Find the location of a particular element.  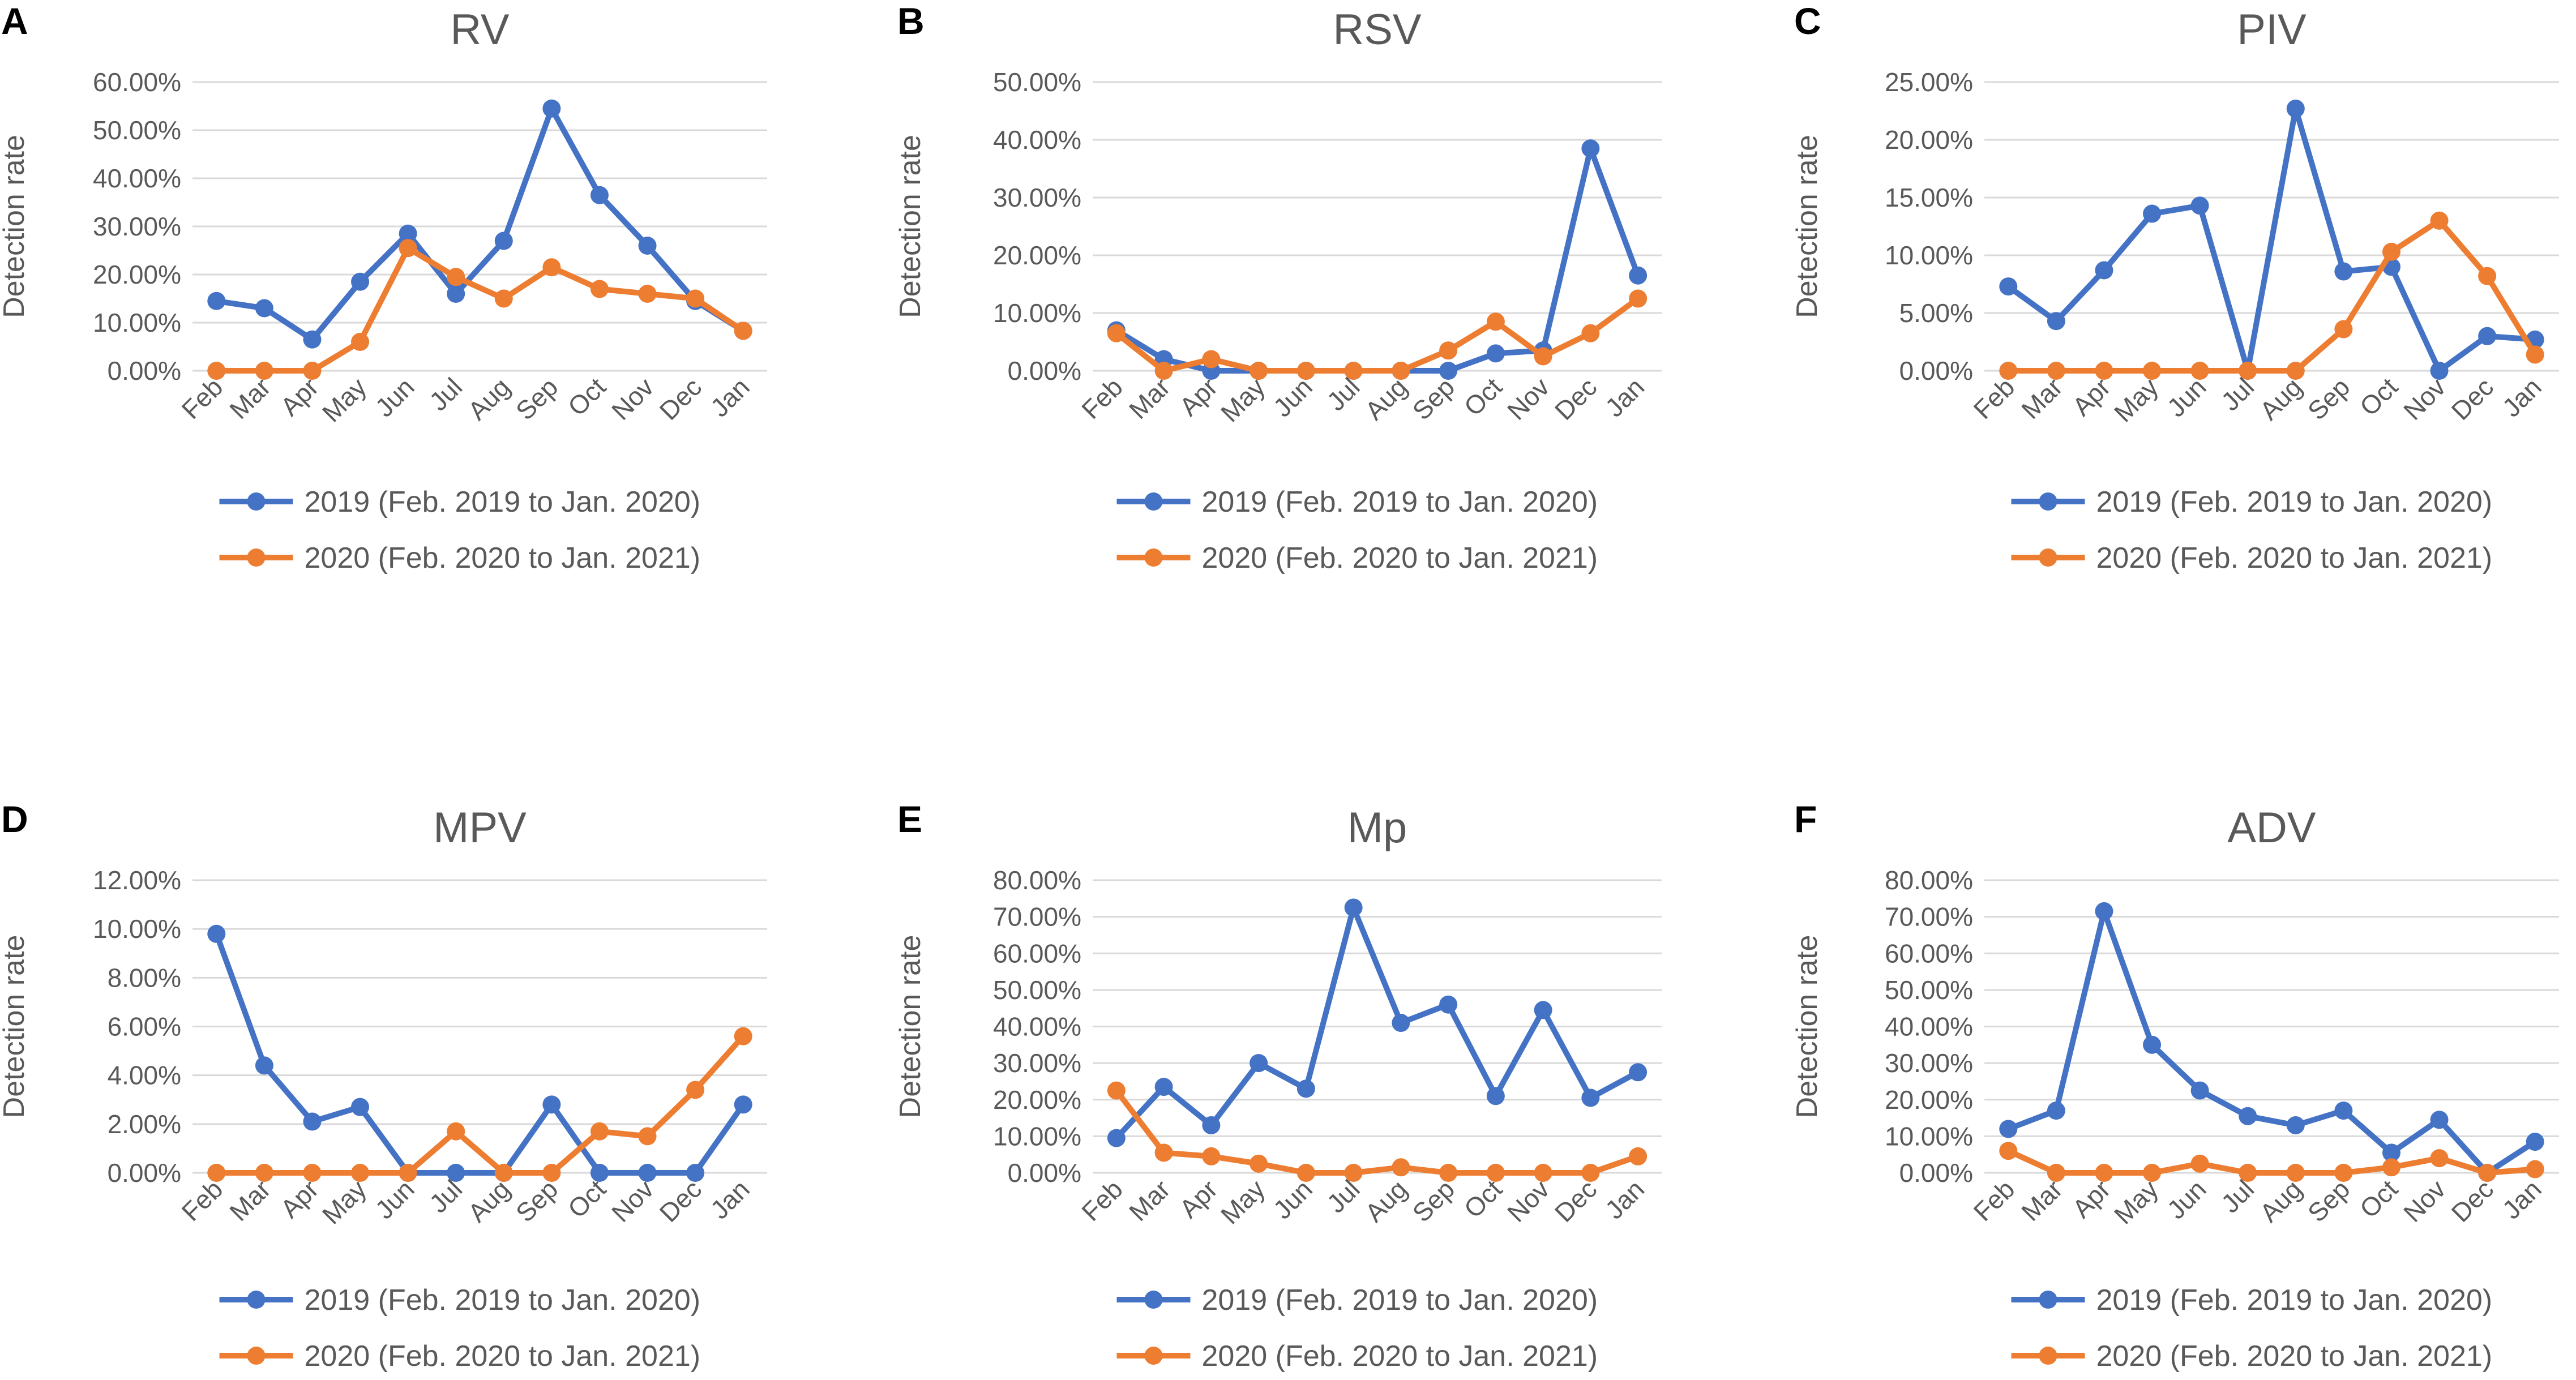

series-line-2019 is located at coordinates (1378, 259).